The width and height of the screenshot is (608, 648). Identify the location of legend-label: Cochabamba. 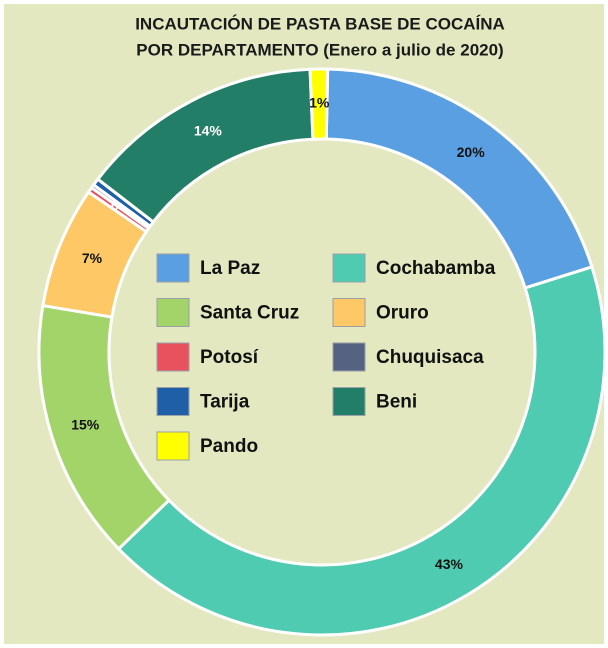
(436, 268).